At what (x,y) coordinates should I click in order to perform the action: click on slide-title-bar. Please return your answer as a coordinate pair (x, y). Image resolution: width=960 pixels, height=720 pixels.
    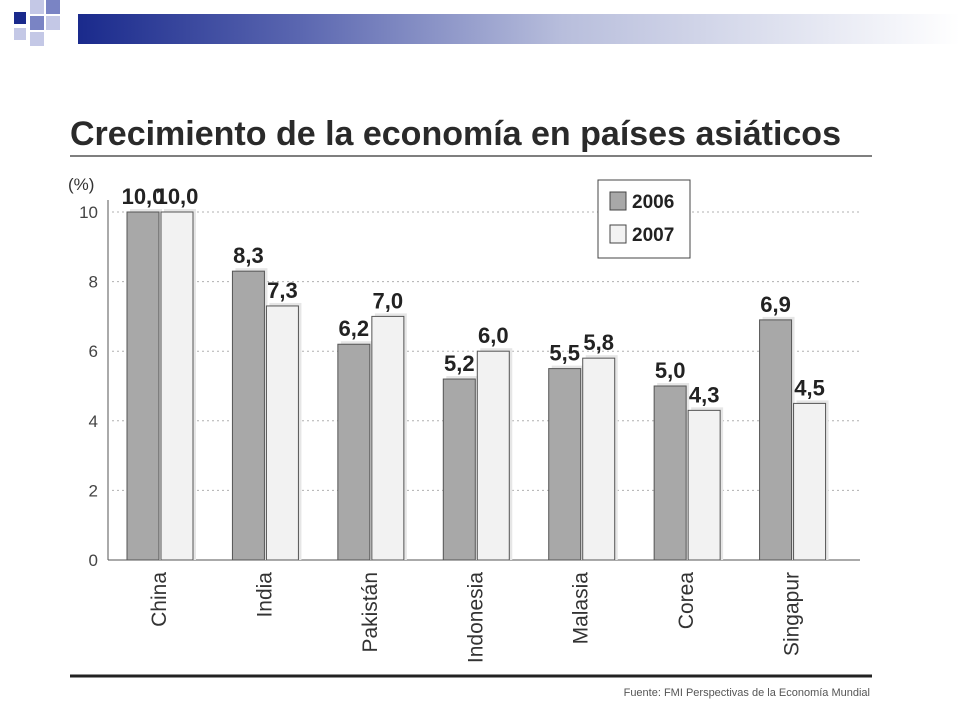
    Looking at the image, I should click on (519, 29).